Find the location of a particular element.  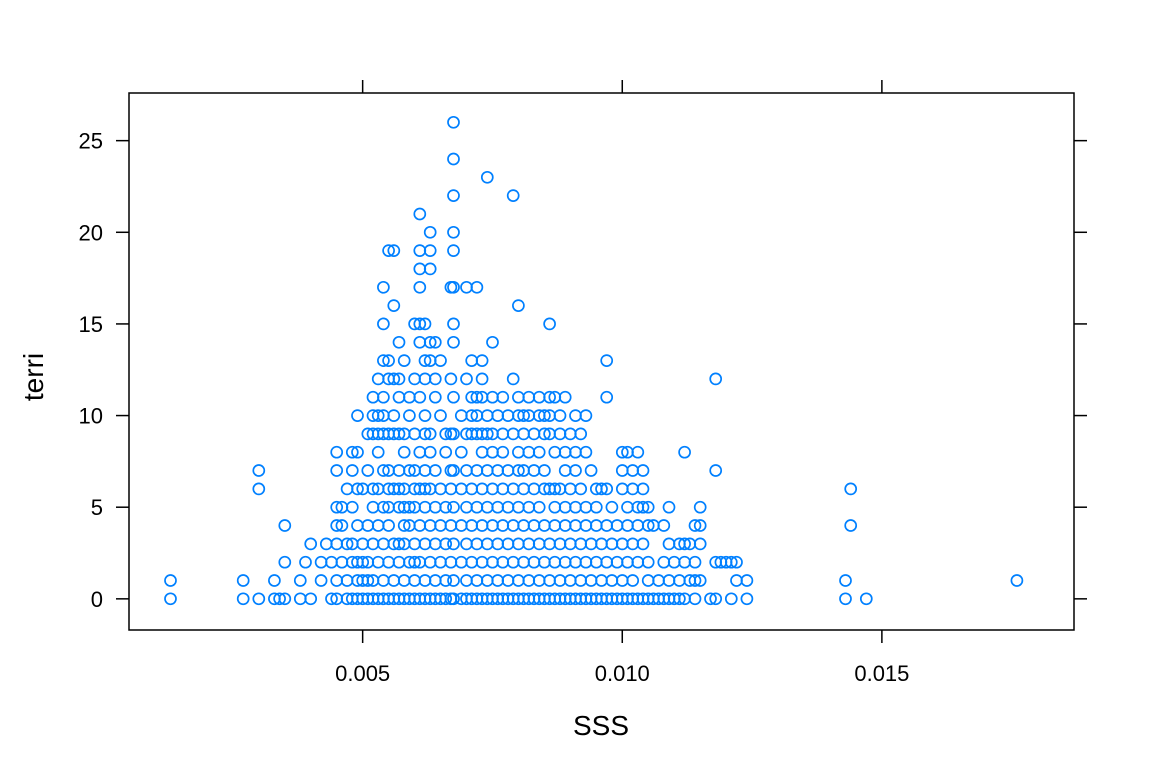

x-axis-label: SSS is located at coordinates (601, 725).